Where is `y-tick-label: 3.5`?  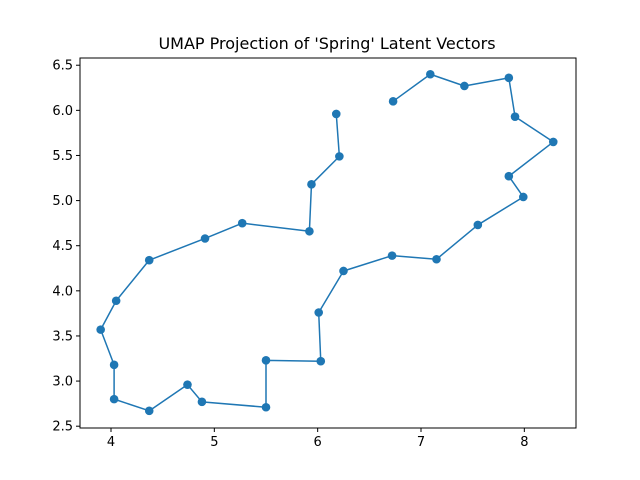
y-tick-label: 3.5 is located at coordinates (62, 336).